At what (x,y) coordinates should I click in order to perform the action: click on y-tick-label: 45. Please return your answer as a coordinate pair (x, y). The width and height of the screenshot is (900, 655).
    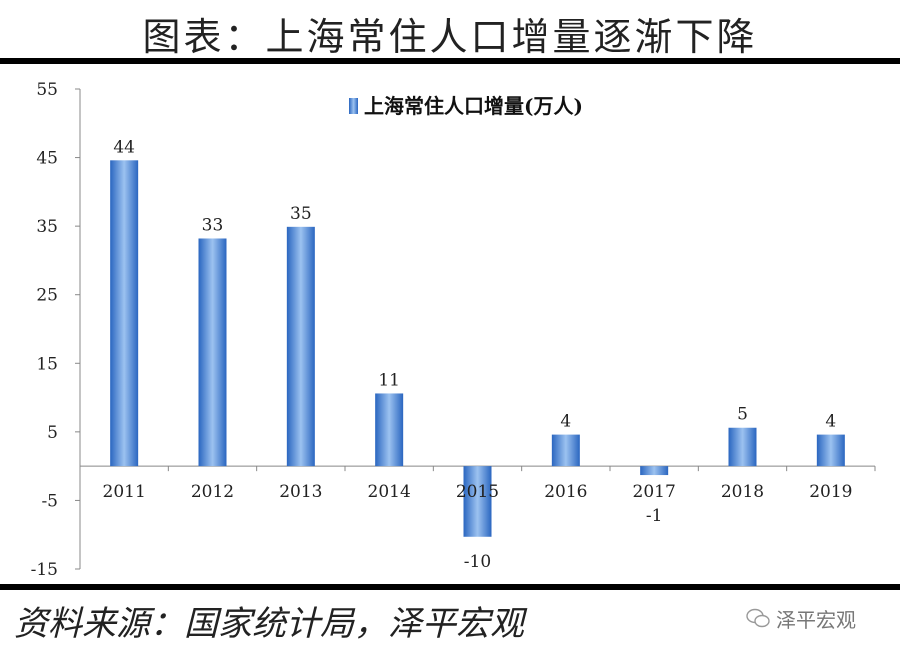
    Looking at the image, I should click on (47, 159).